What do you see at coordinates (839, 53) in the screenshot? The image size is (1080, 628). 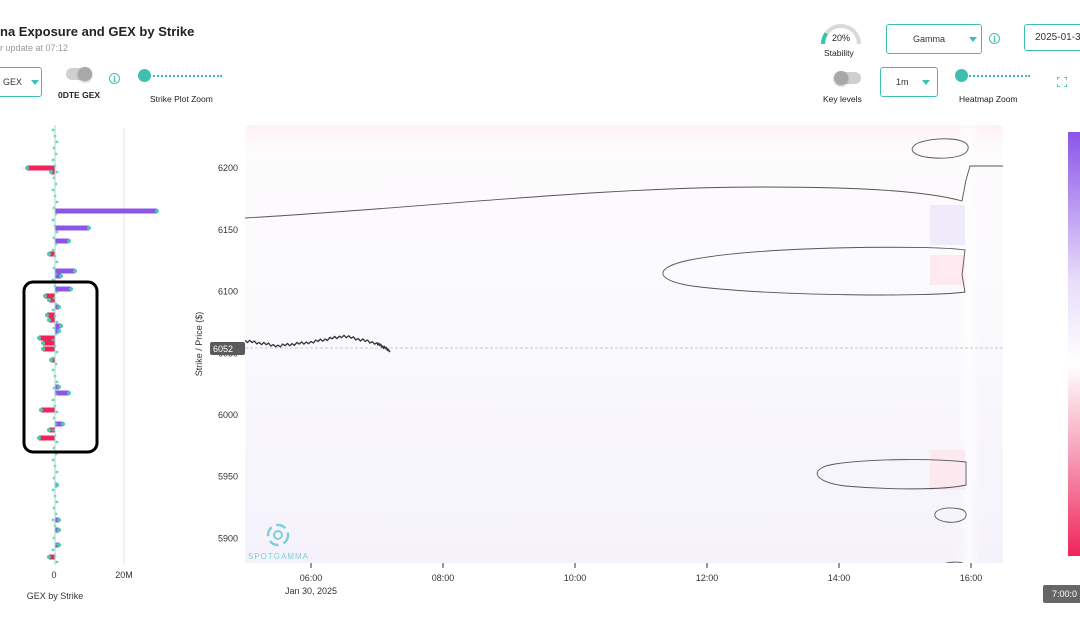 I see `stability-label: Stability` at bounding box center [839, 53].